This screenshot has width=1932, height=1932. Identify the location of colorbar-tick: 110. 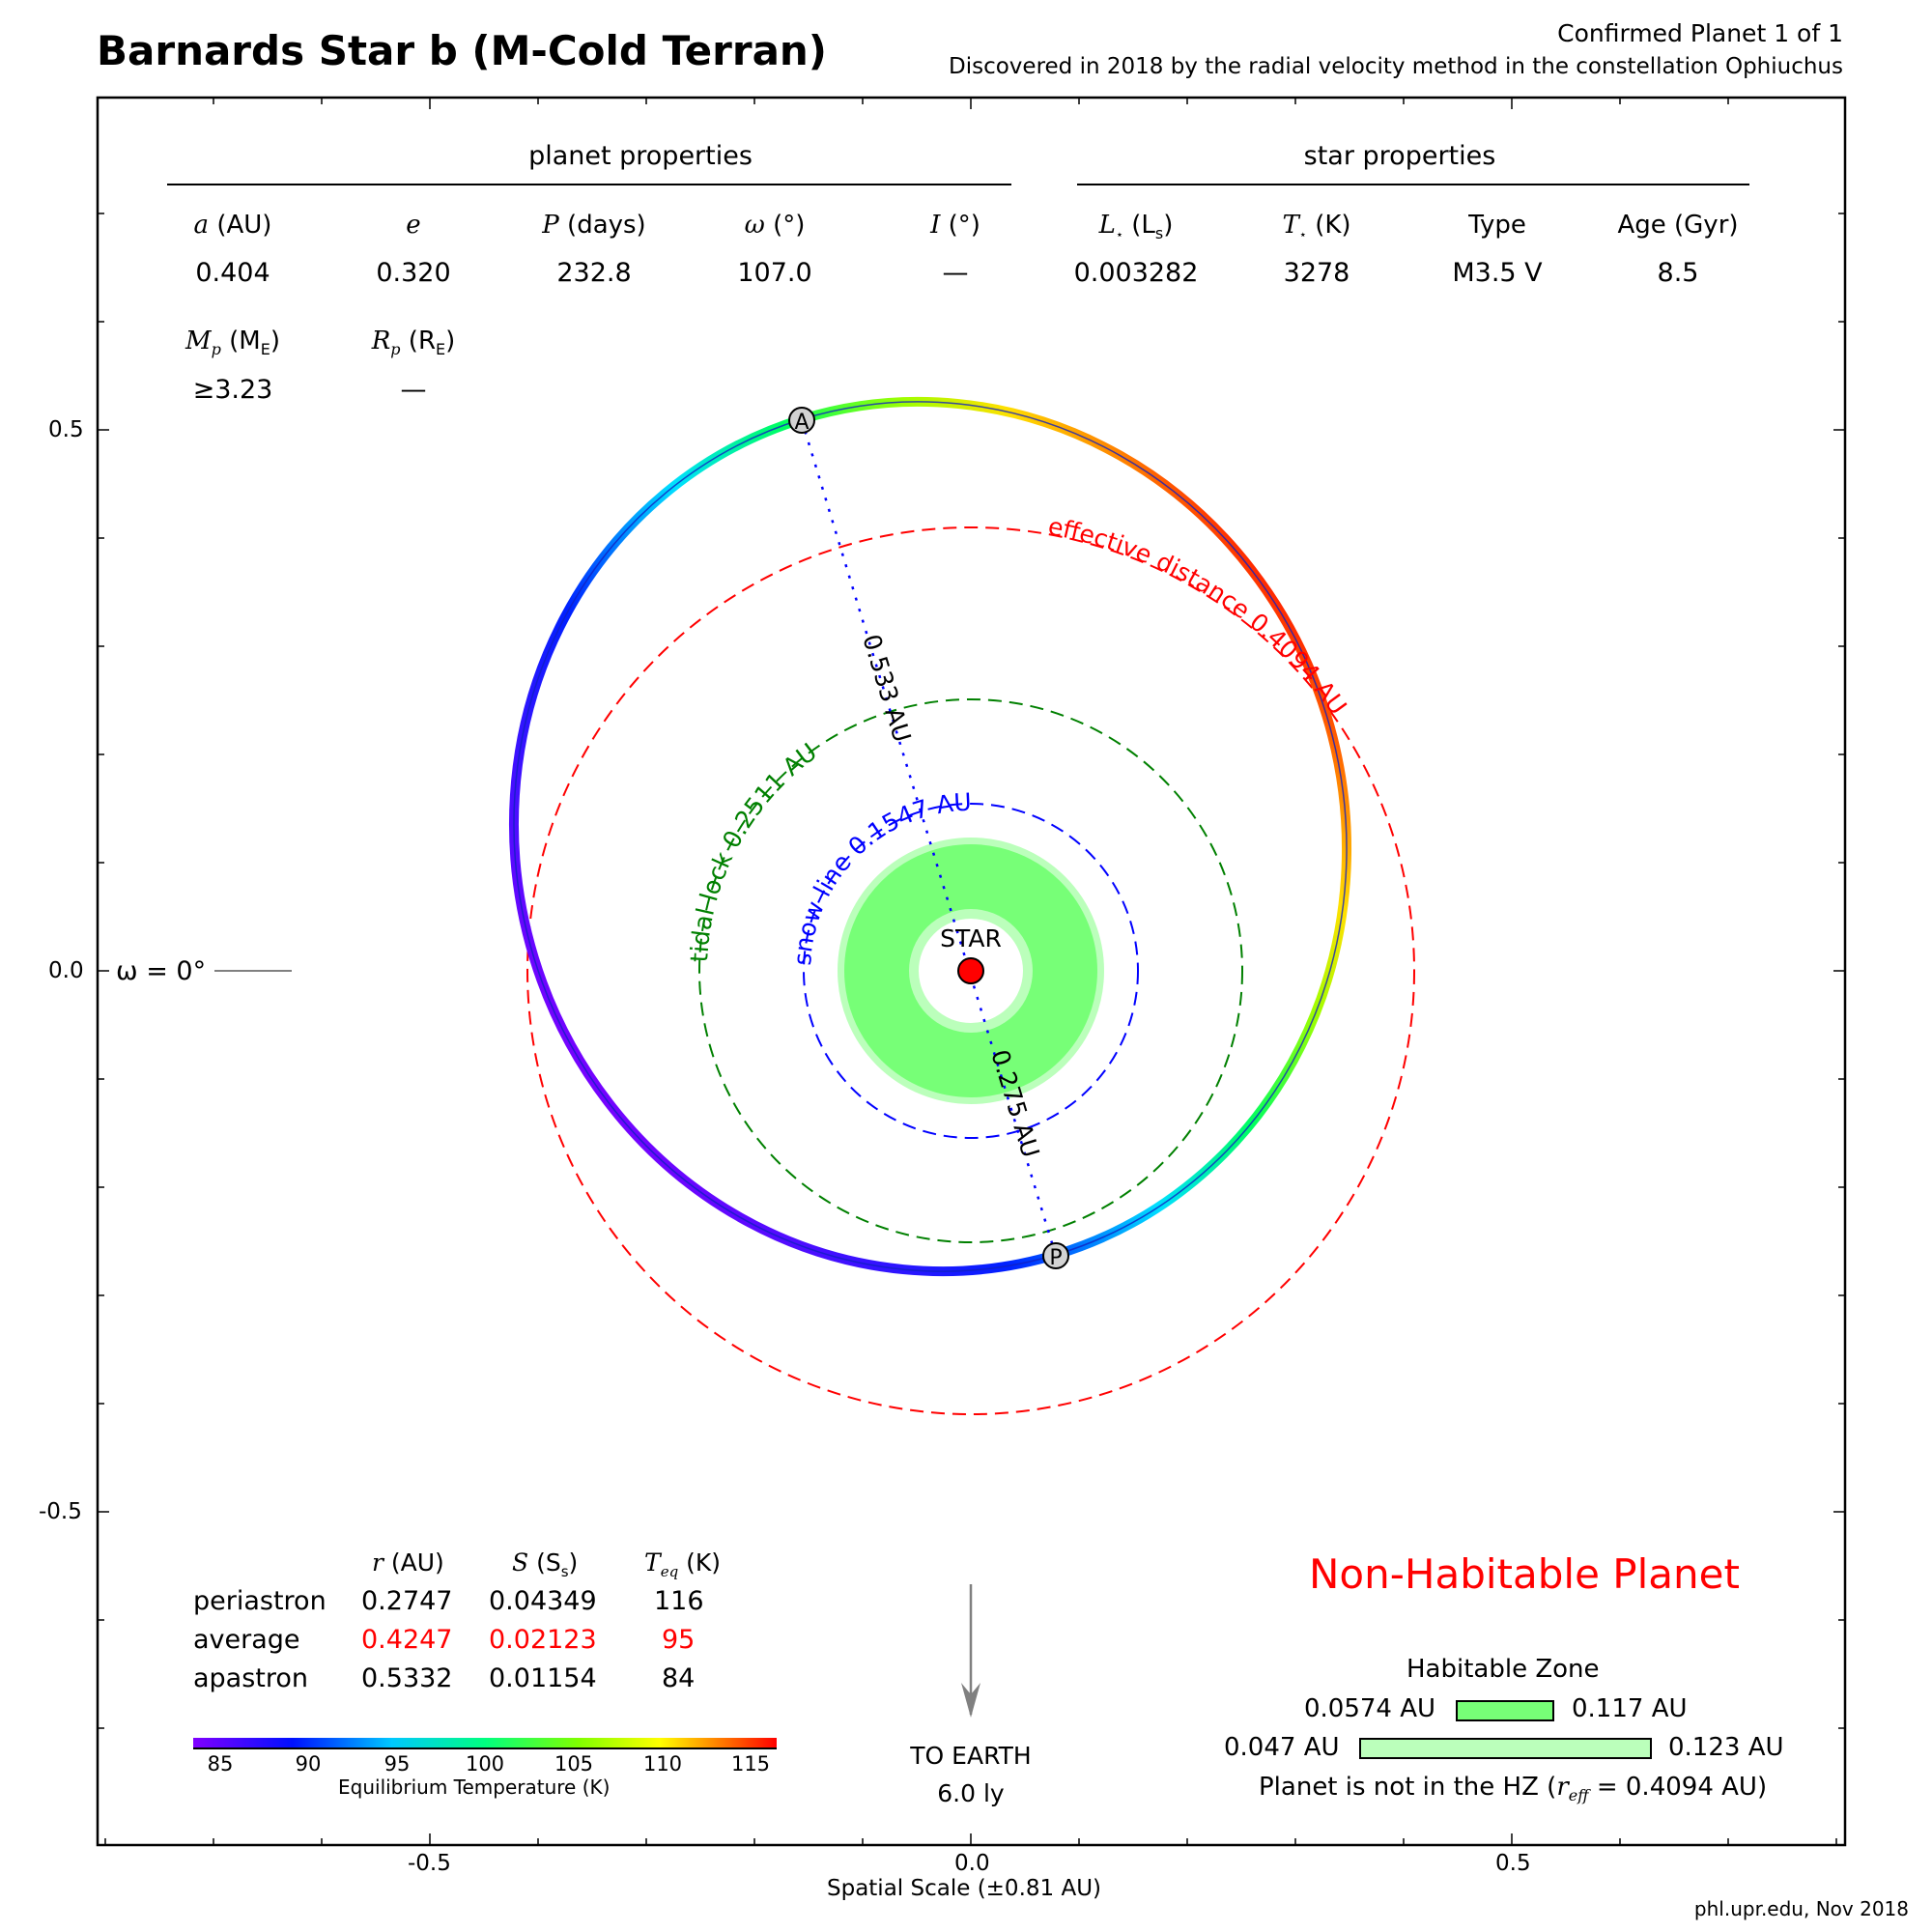
(662, 1764).